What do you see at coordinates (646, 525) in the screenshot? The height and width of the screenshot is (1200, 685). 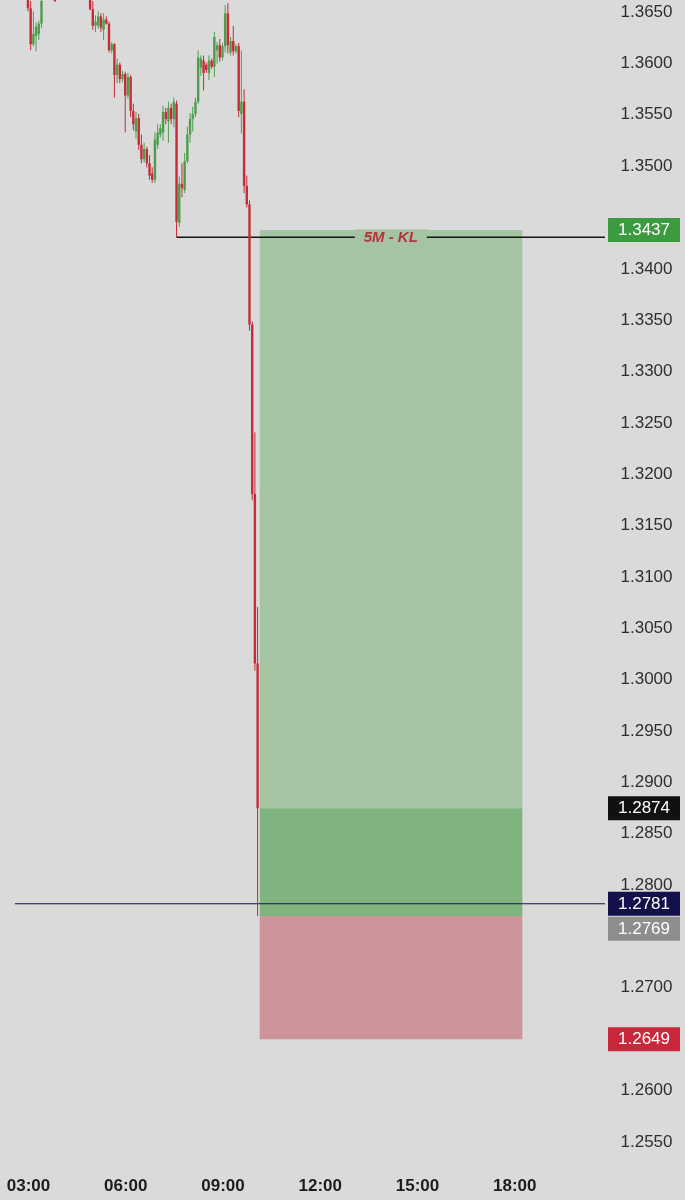 I see `y-tick-label: 1.3150` at bounding box center [646, 525].